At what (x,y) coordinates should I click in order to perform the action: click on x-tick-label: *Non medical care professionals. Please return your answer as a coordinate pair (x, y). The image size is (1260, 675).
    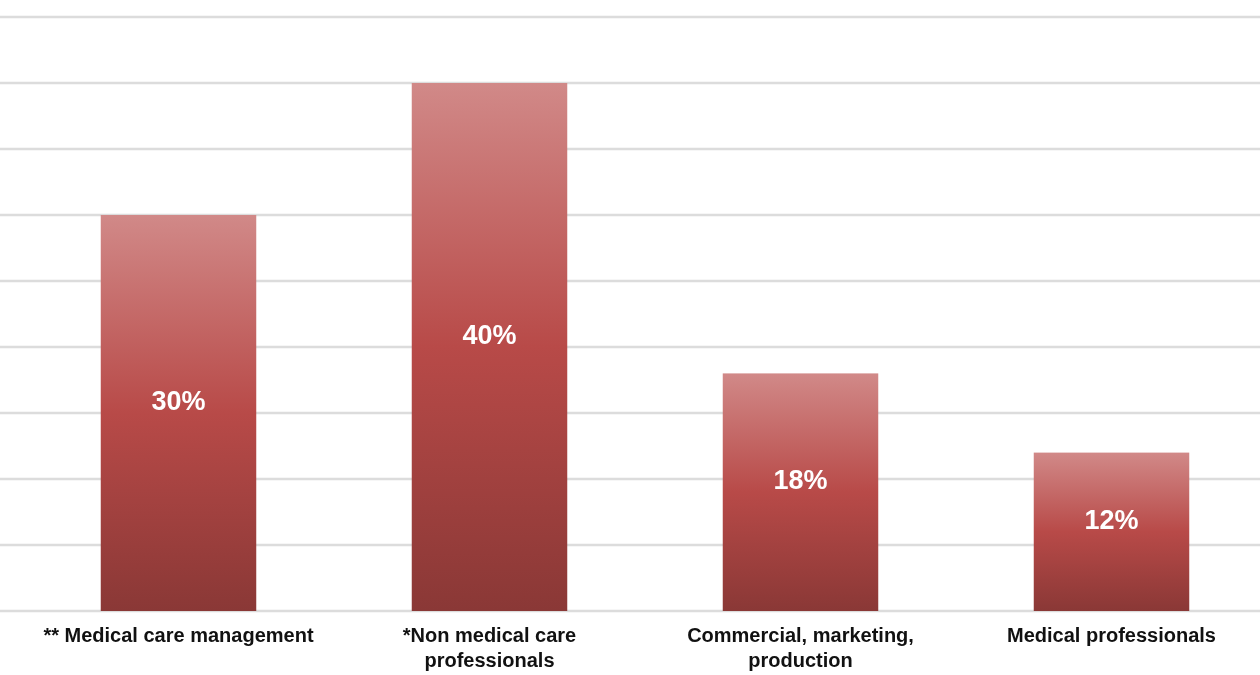
    Looking at the image, I should click on (489, 647).